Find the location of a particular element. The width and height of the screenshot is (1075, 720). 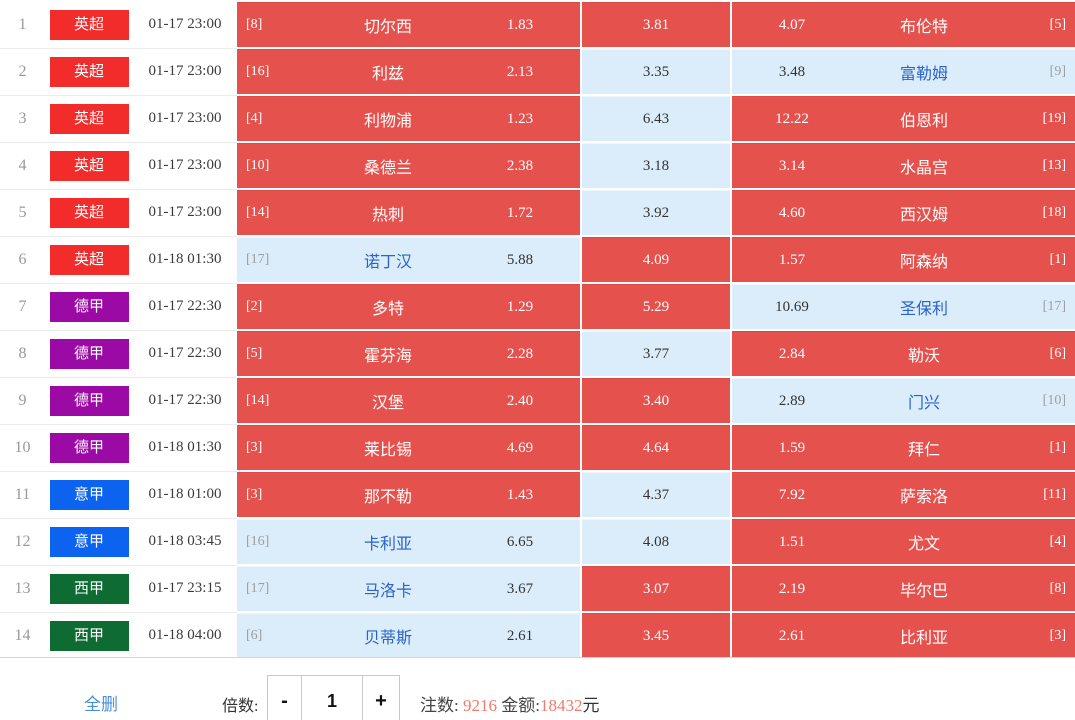

table-row: 2 英超 01-17 23:00 [16] 利兹 2.13 3.35 3.48 富勒姆 [9] is located at coordinates (537, 72).